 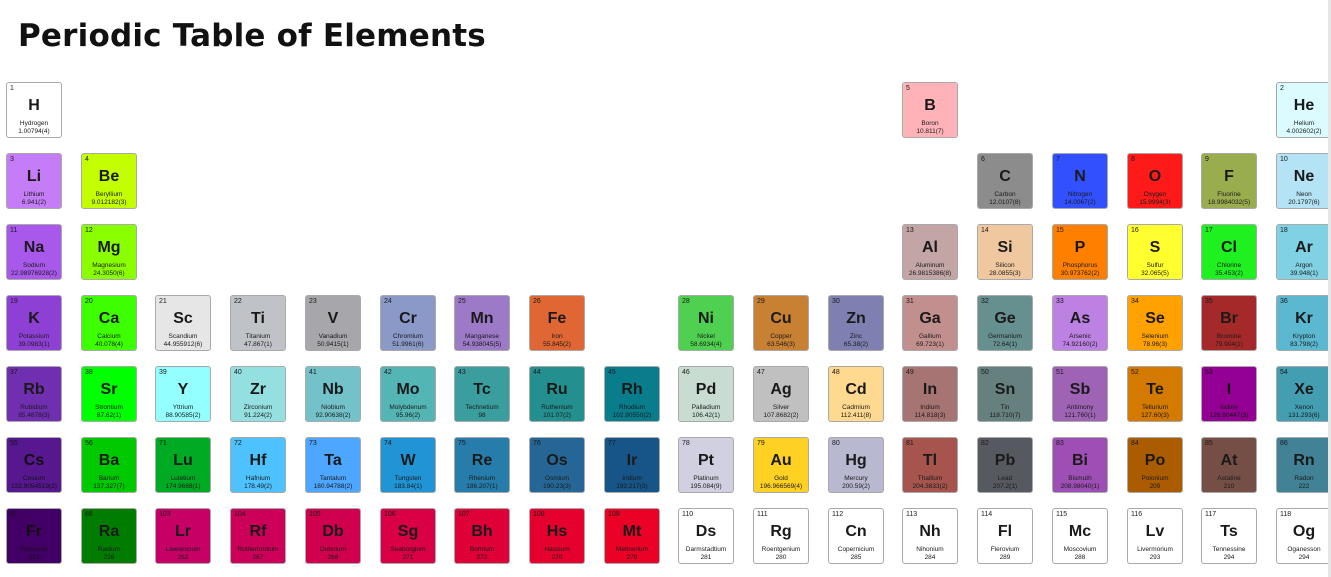 What do you see at coordinates (1155, 465) in the screenshot?
I see `element-cell-po: 84 Po Polonium 209` at bounding box center [1155, 465].